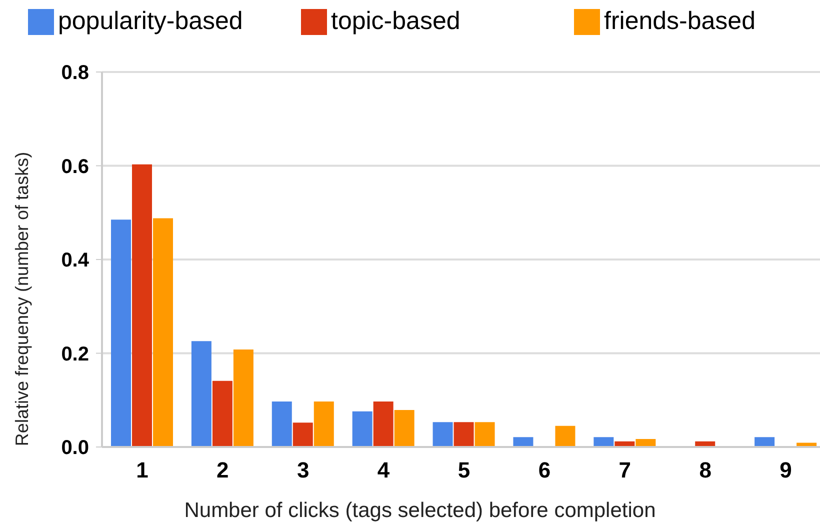  What do you see at coordinates (786, 470) in the screenshot?
I see `x-tick-label: 9` at bounding box center [786, 470].